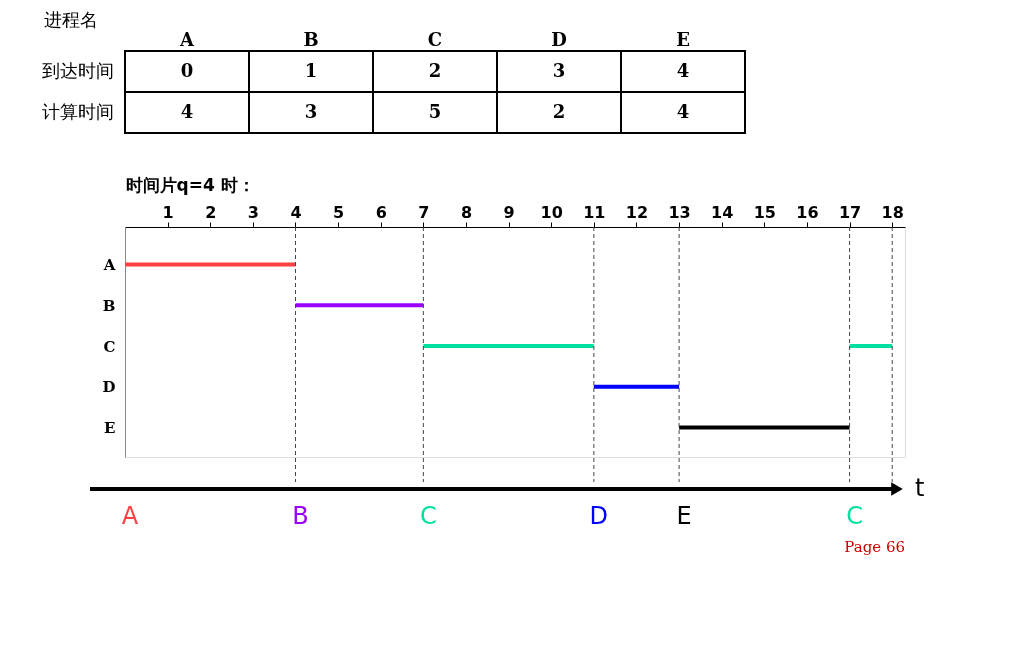 This screenshot has height=648, width=1029. What do you see at coordinates (168, 212) in the screenshot?
I see `x-tick-label: 1` at bounding box center [168, 212].